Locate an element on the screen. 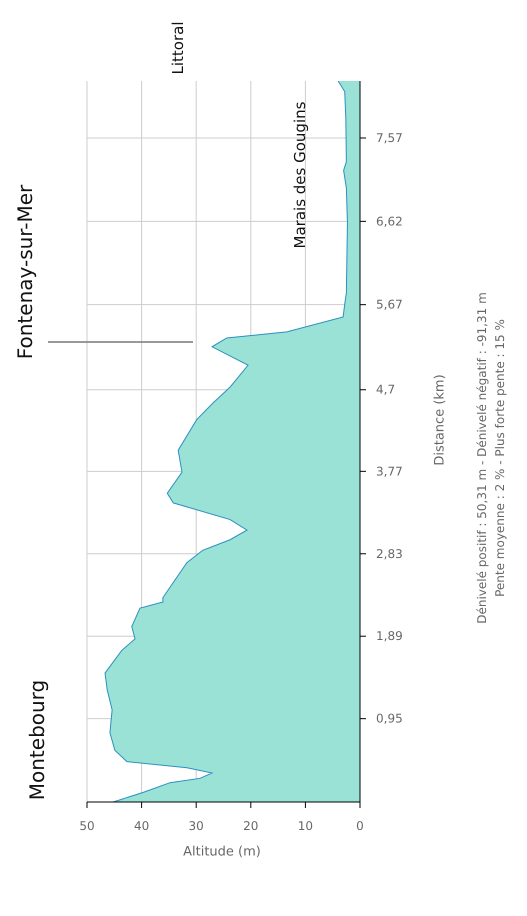 This screenshot has height=916, width=527. text: Montebourg is located at coordinates (37, 740).